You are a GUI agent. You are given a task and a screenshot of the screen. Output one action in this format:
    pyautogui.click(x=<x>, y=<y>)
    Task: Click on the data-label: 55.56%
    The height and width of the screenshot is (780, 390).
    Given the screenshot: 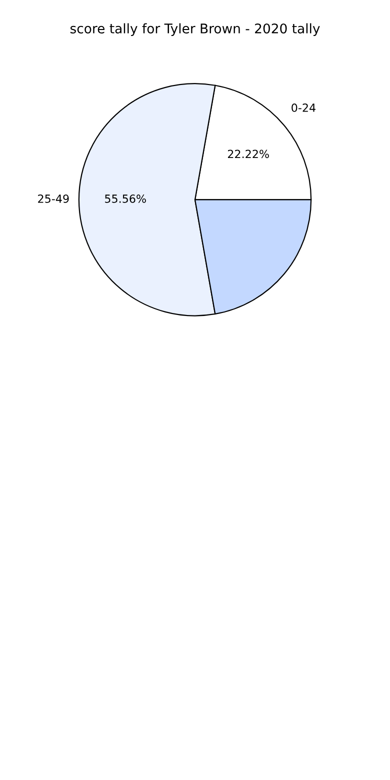 What is the action you would take?
    pyautogui.click(x=125, y=198)
    